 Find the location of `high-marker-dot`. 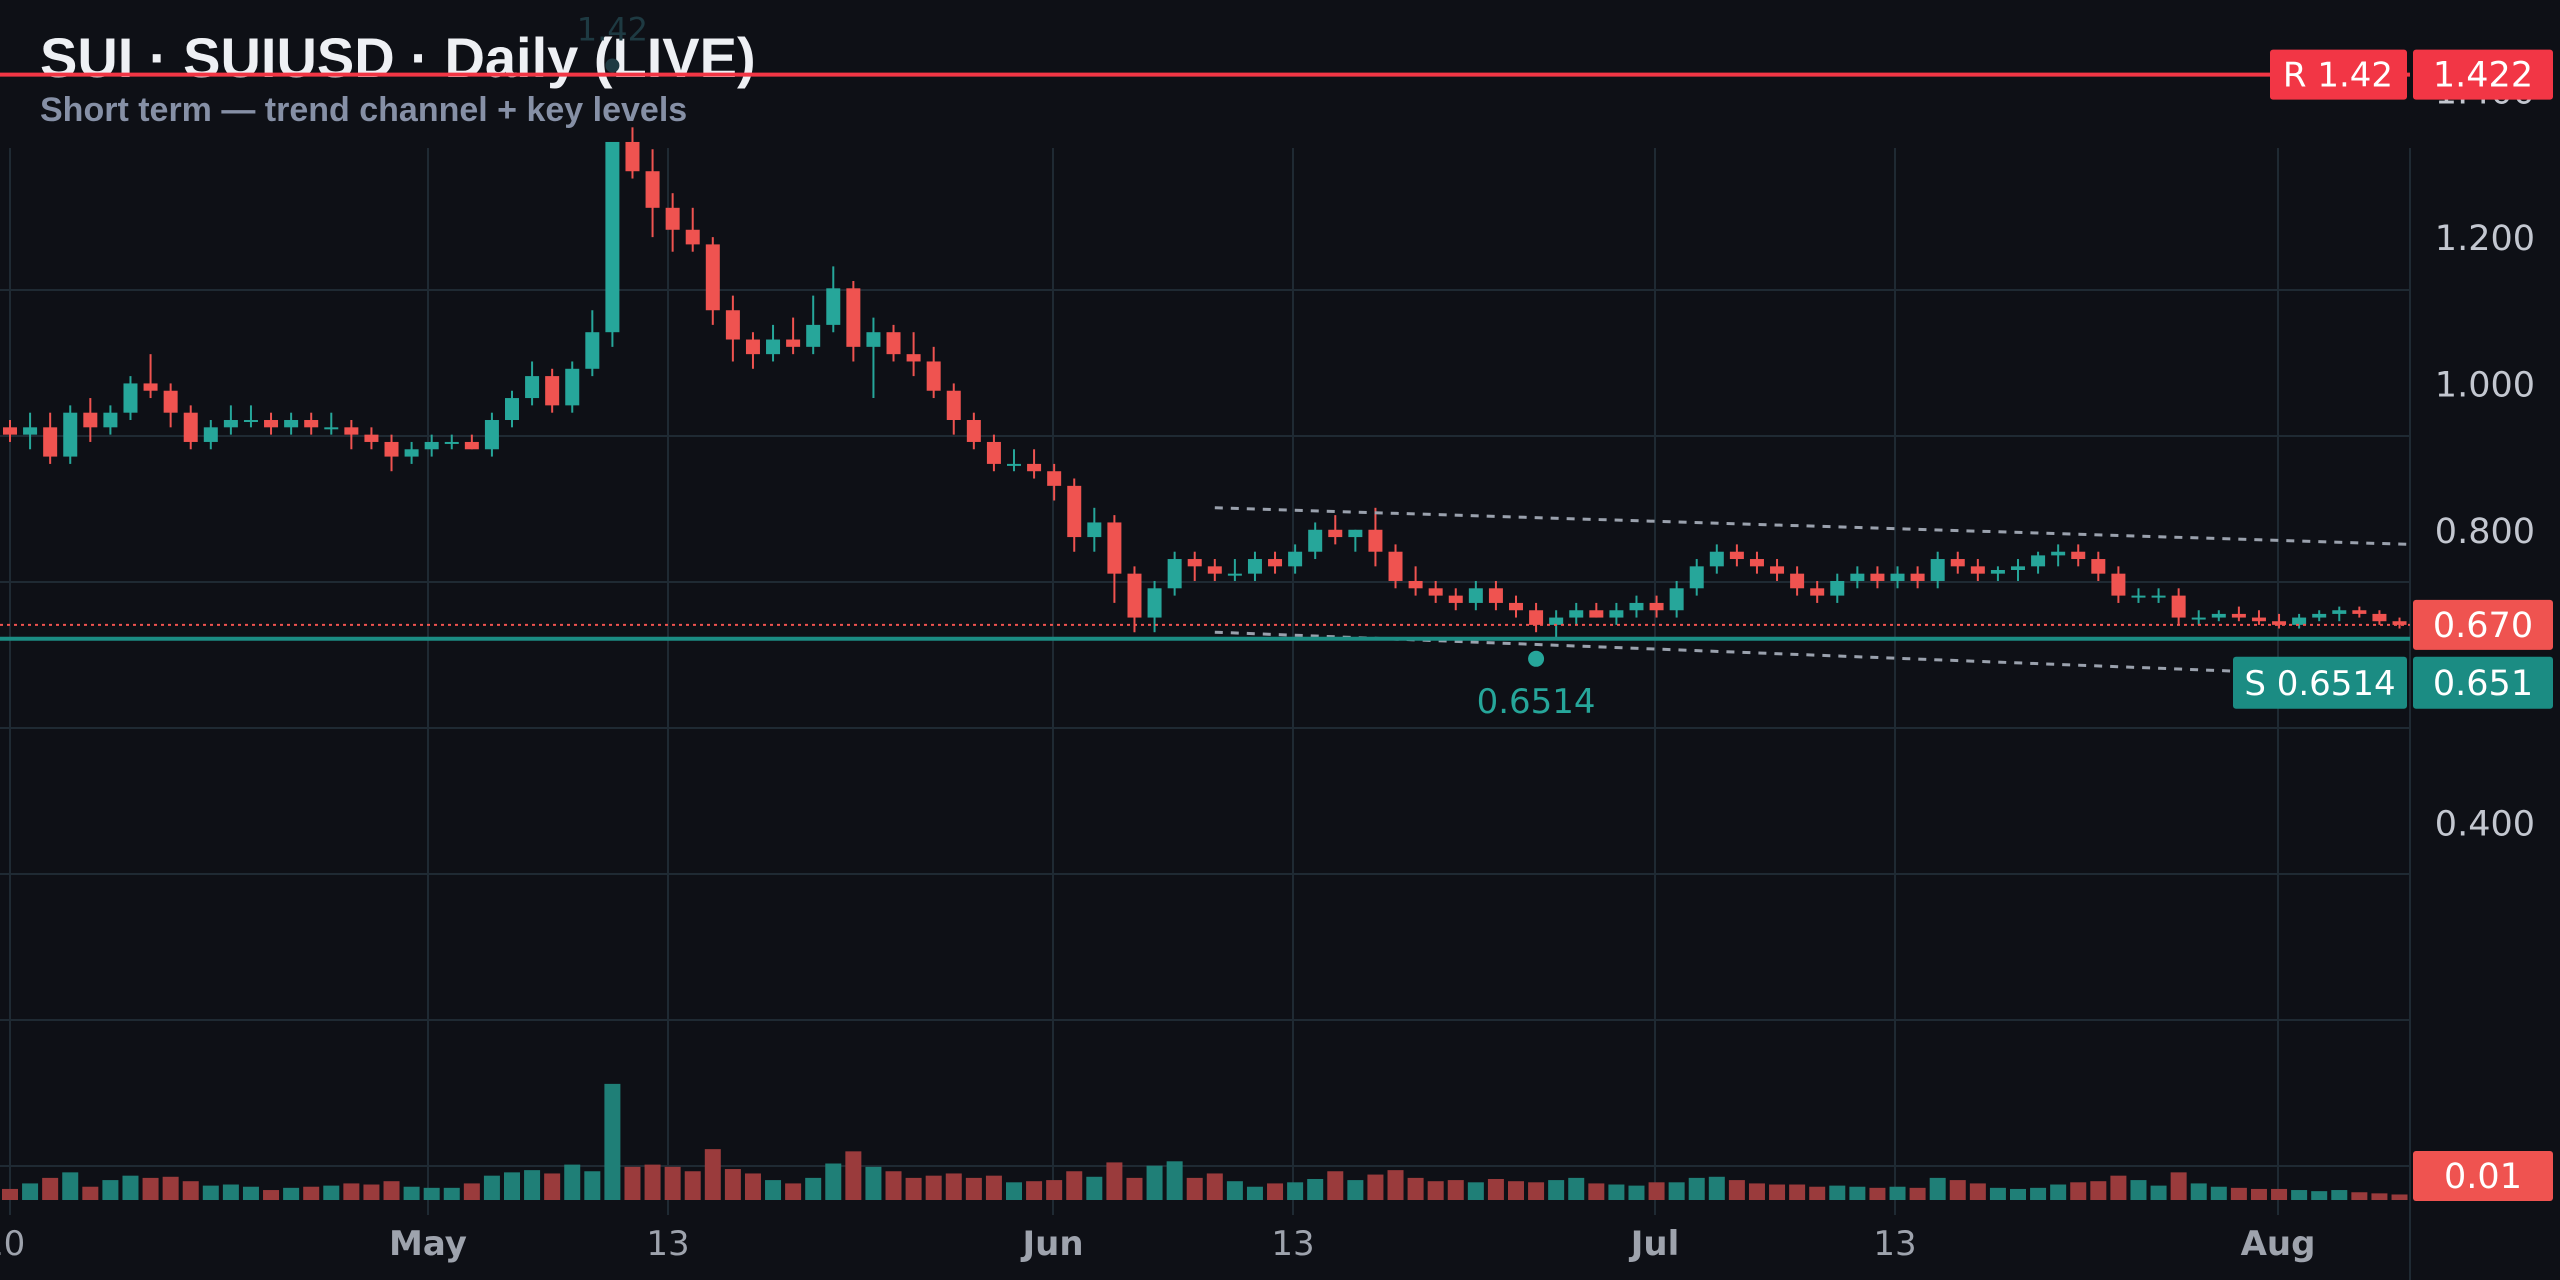

high-marker-dot is located at coordinates (612, 65).